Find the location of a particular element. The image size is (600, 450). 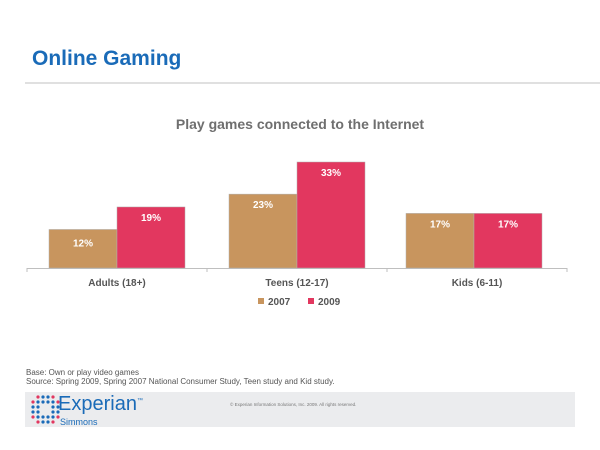

data-label: 33% is located at coordinates (331, 173).